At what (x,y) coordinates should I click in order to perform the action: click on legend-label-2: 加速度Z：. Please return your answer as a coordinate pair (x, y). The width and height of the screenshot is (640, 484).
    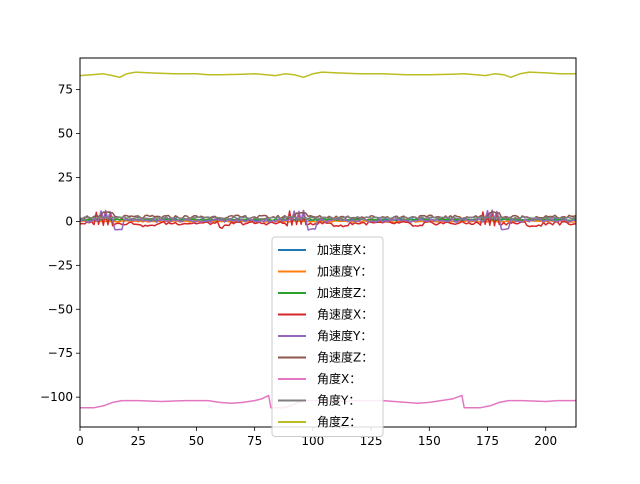
    Looking at the image, I should click on (345, 292).